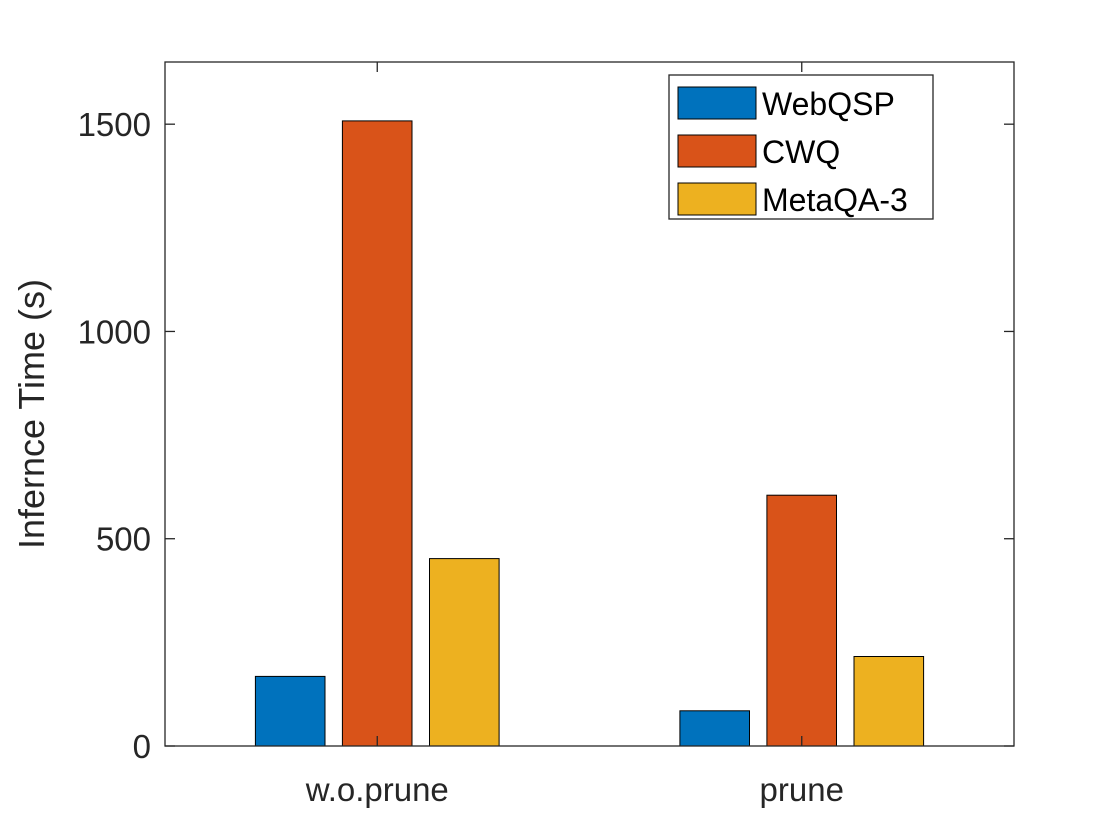  I want to click on bar-cwq-prune, so click(802, 620).